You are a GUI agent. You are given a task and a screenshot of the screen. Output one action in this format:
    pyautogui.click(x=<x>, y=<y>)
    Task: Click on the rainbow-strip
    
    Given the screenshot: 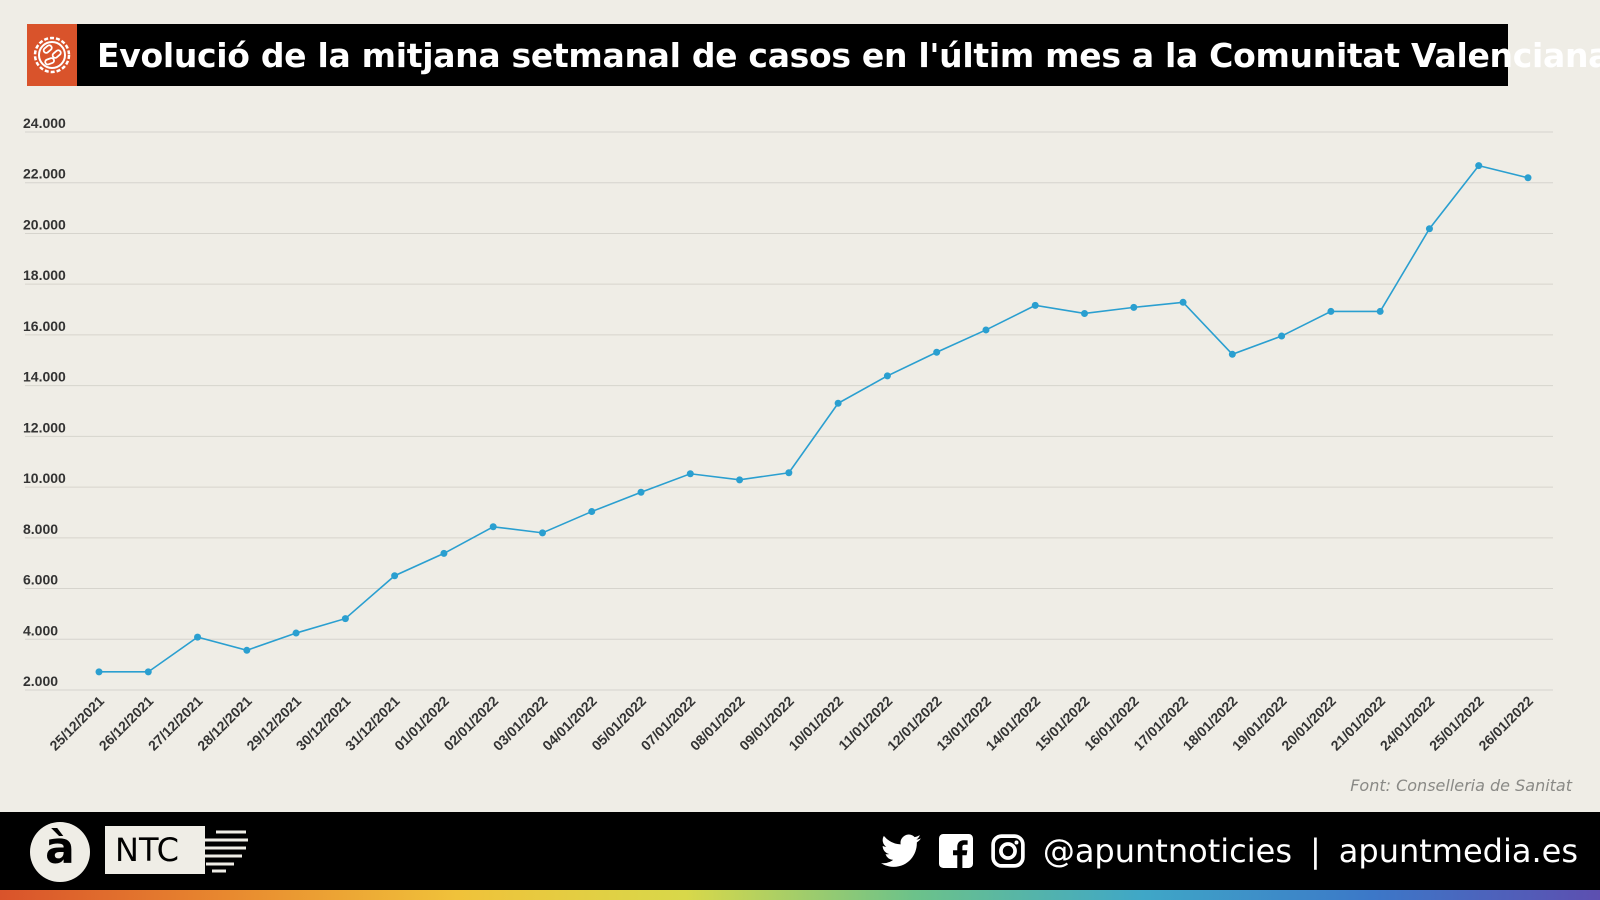 What is the action you would take?
    pyautogui.click(x=800, y=895)
    